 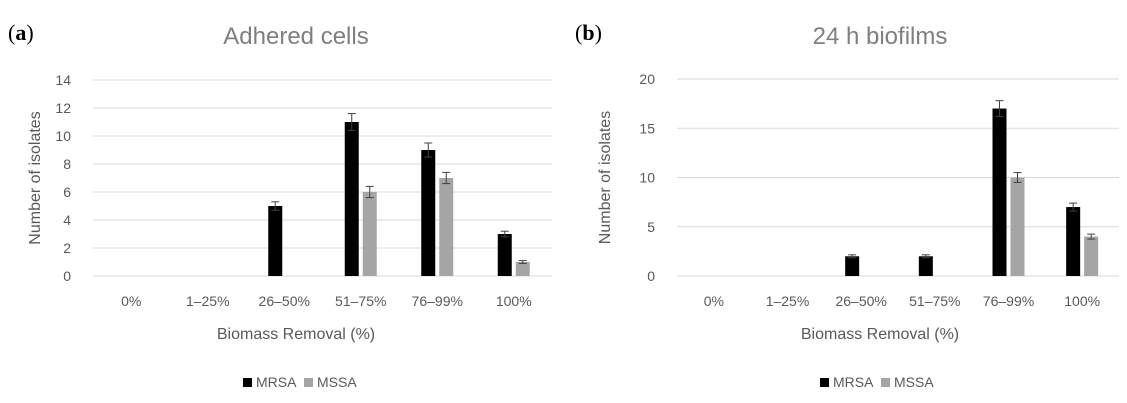 I want to click on y-tick-label: 12, so click(x=63, y=108).